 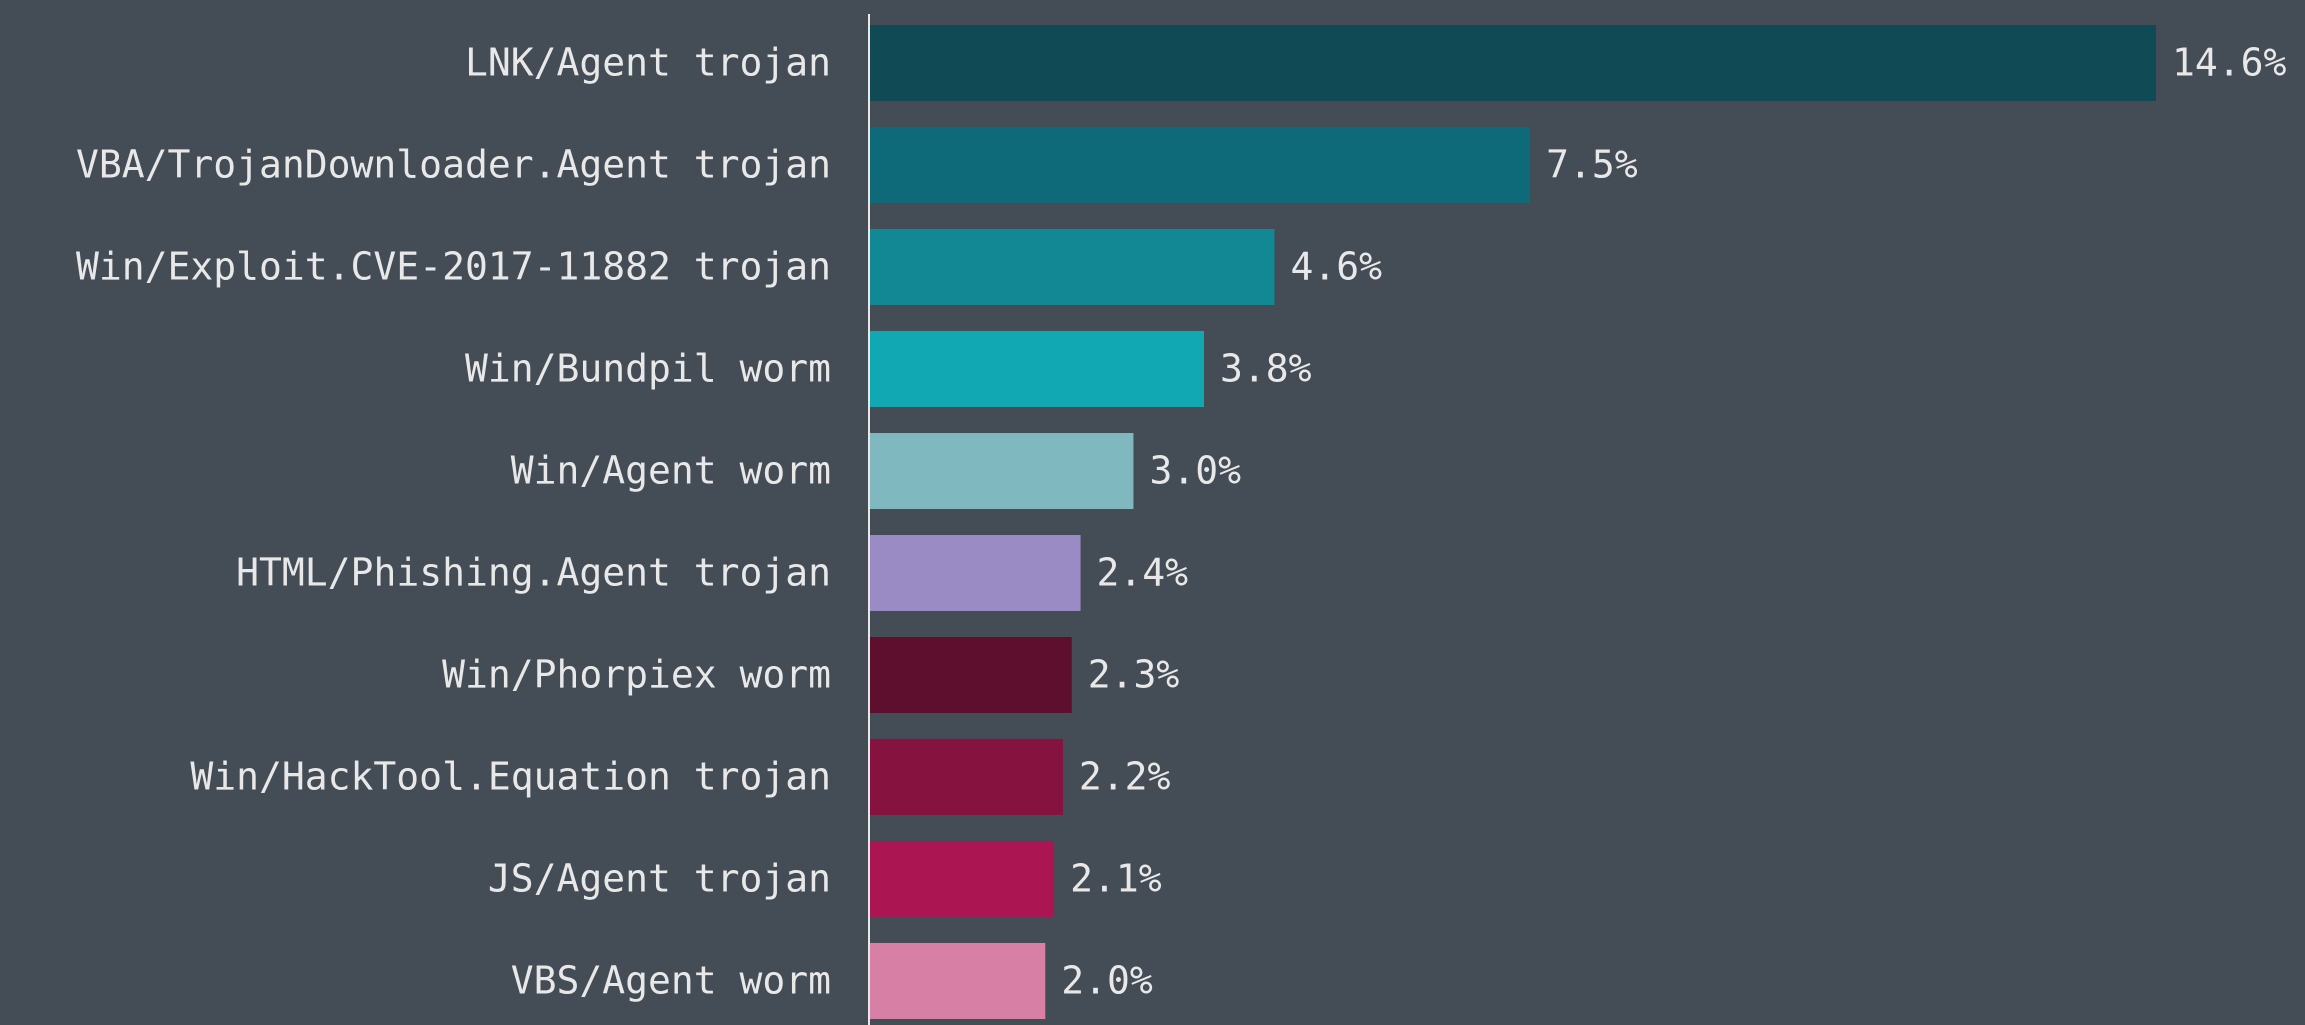 I want to click on category-label: VBA/TrojanDownloader.Agent trojan, so click(x=453, y=165).